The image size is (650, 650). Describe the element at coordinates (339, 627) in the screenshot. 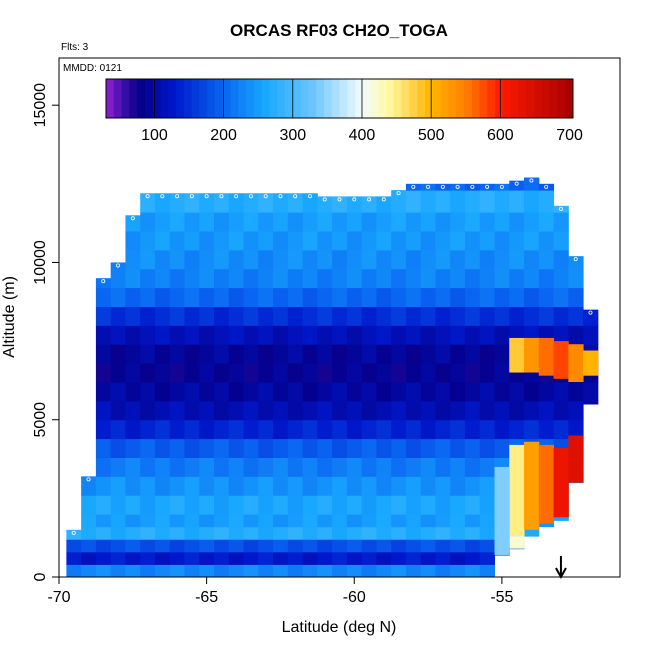

I see `x-axis-label: Latitude (deg N)` at that location.